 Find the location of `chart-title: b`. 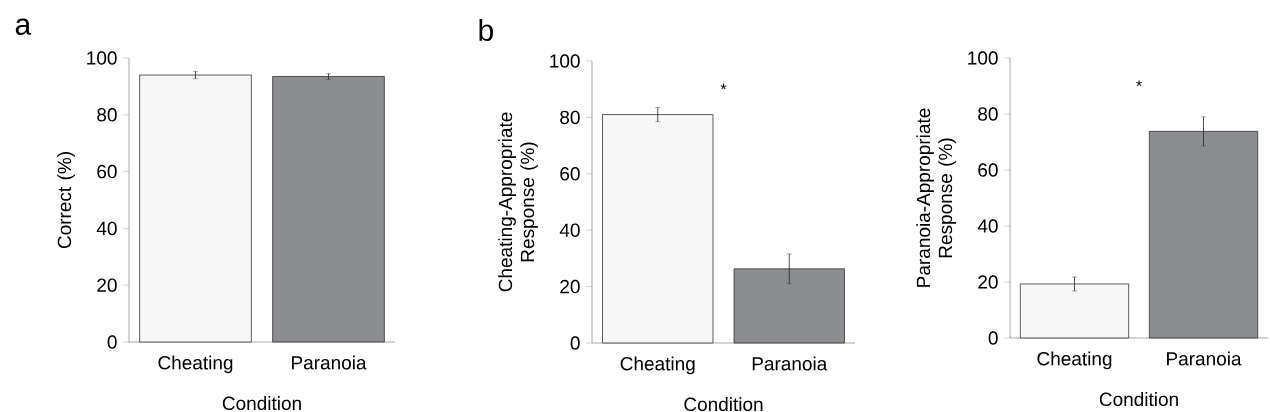

chart-title: b is located at coordinates (486, 29).